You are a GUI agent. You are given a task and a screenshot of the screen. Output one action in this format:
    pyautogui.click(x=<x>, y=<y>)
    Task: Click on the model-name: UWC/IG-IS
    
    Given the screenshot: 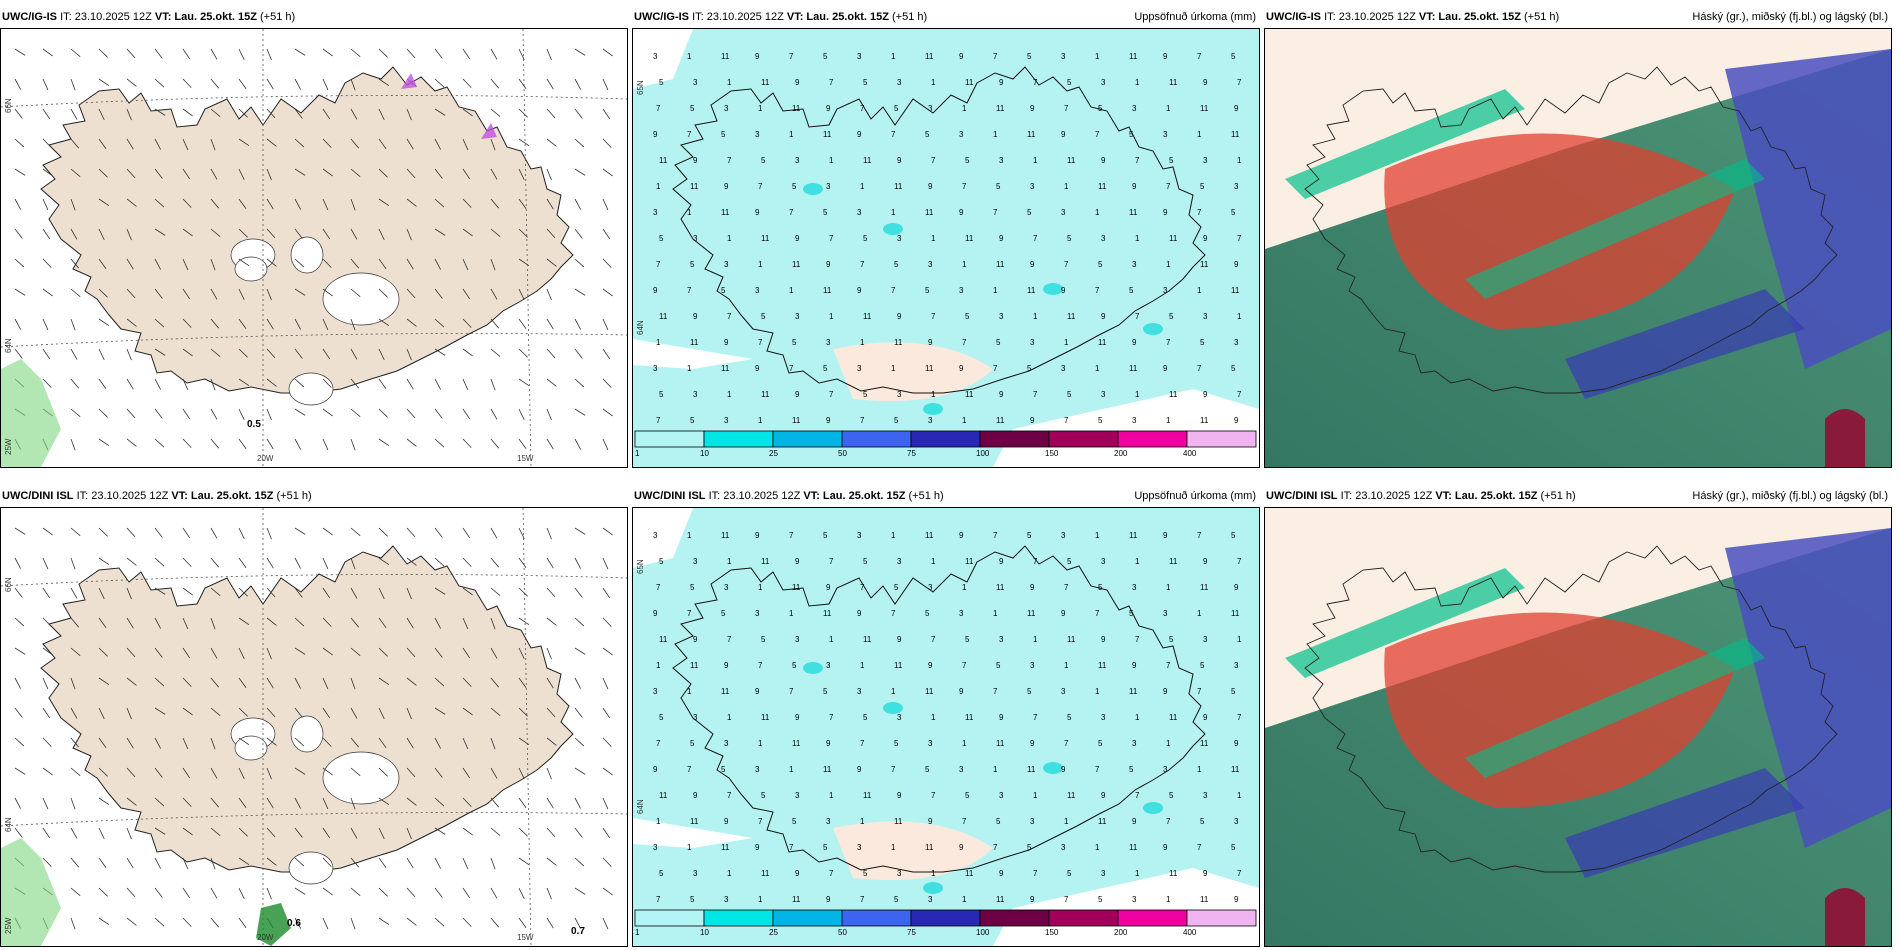 What is the action you would take?
    pyautogui.click(x=1293, y=17)
    